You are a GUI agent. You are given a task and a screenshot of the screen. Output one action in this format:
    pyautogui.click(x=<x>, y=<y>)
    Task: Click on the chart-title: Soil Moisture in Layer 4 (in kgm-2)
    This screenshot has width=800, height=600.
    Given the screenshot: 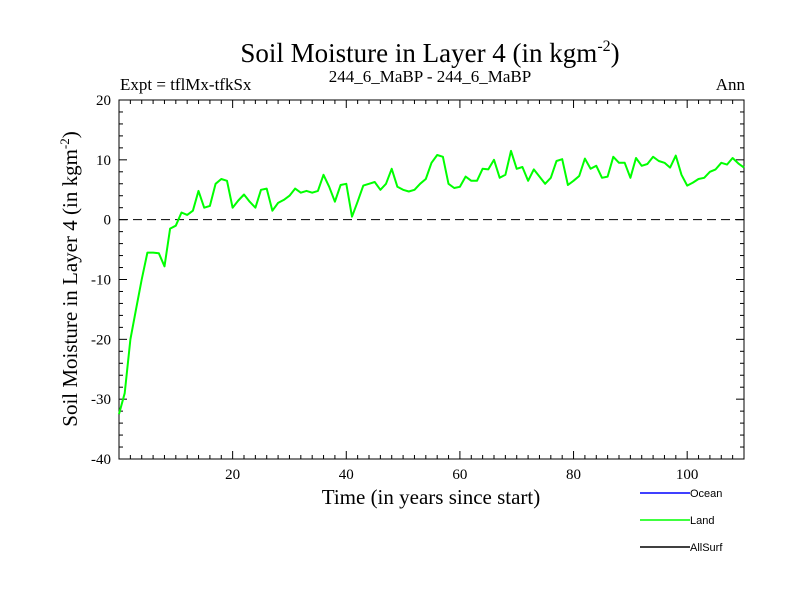 What is the action you would take?
    pyautogui.click(x=429, y=53)
    